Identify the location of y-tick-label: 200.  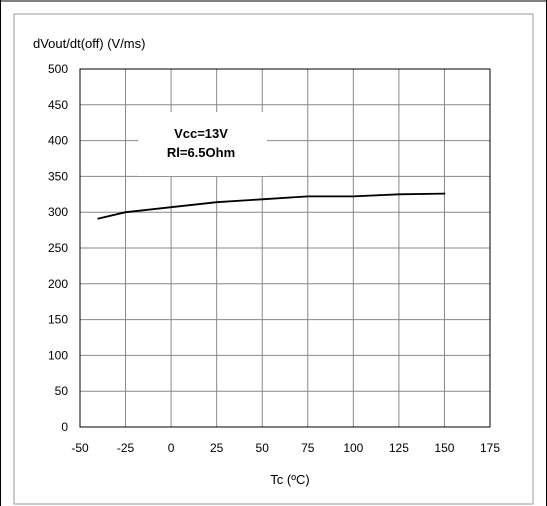
(58, 284).